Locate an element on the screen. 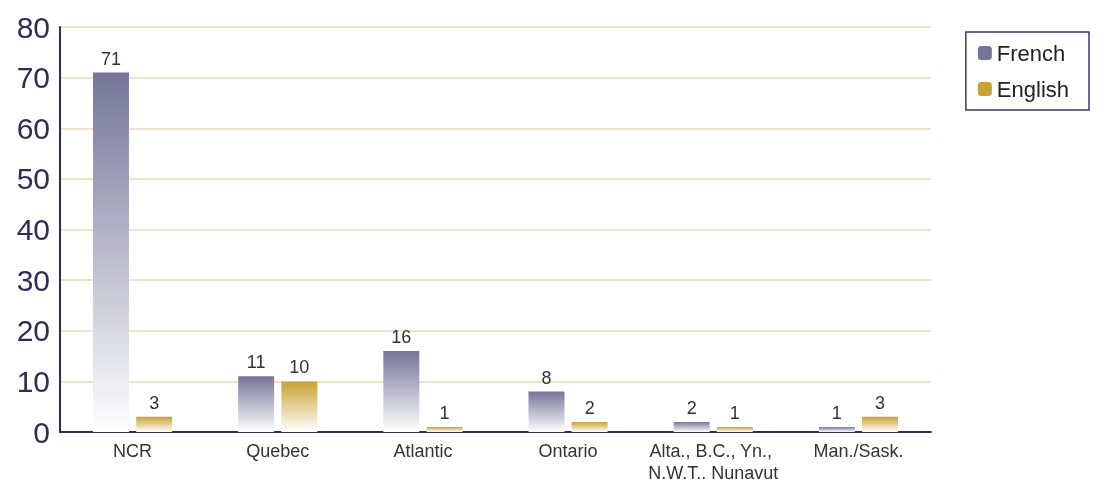  y-tick-label: 0 is located at coordinates (41, 432).